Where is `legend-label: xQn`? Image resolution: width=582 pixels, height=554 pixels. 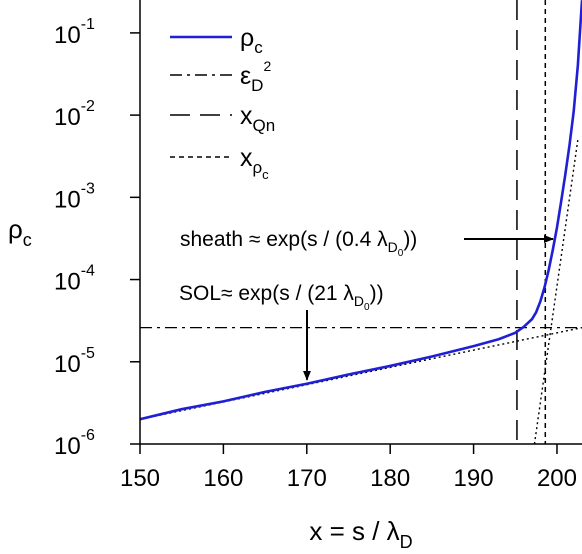
legend-label: xQn is located at coordinates (257, 118).